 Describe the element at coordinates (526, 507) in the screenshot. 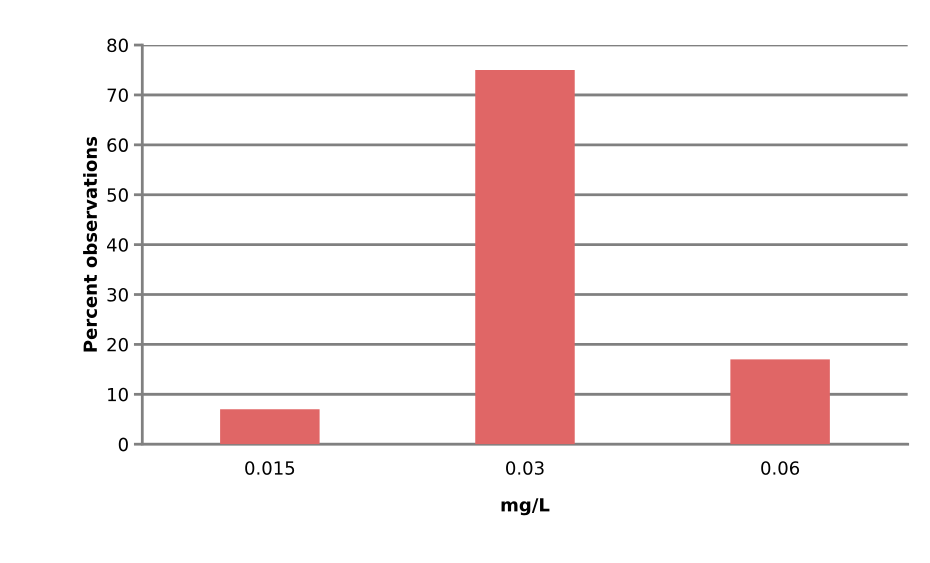

I see `x-axis-title: mg/L` at that location.